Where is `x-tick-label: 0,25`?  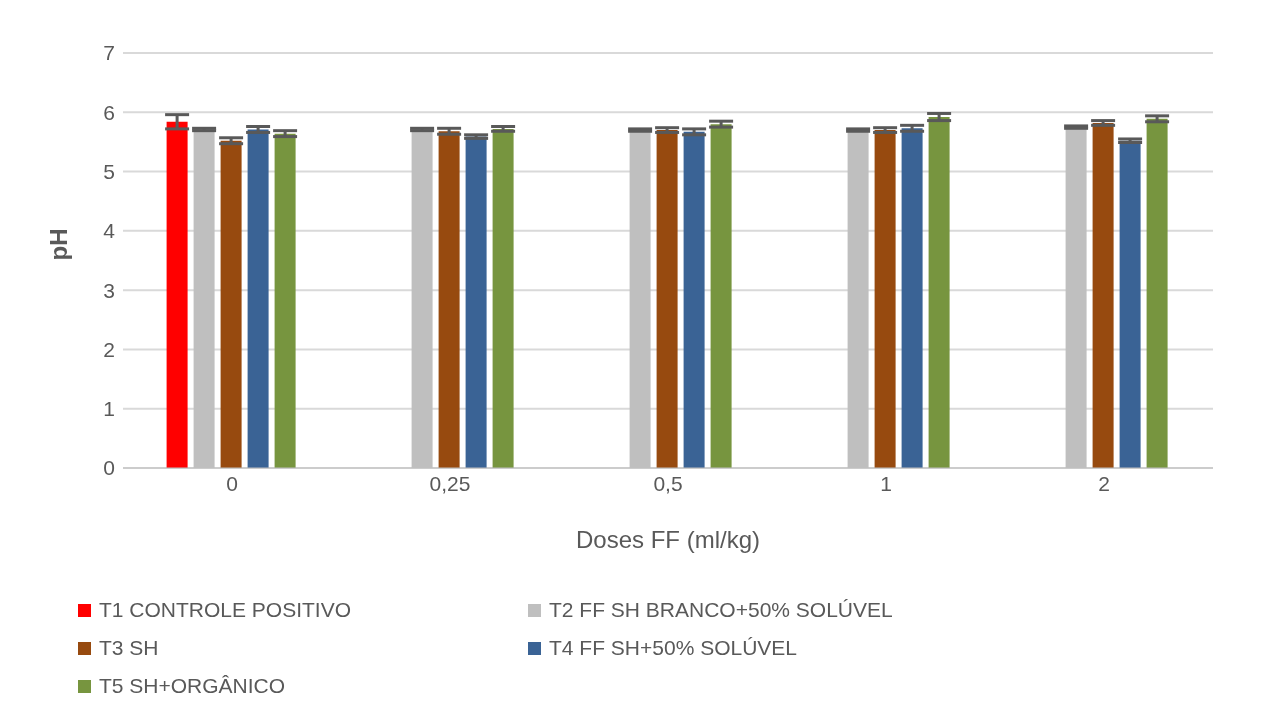 x-tick-label: 0,25 is located at coordinates (450, 483).